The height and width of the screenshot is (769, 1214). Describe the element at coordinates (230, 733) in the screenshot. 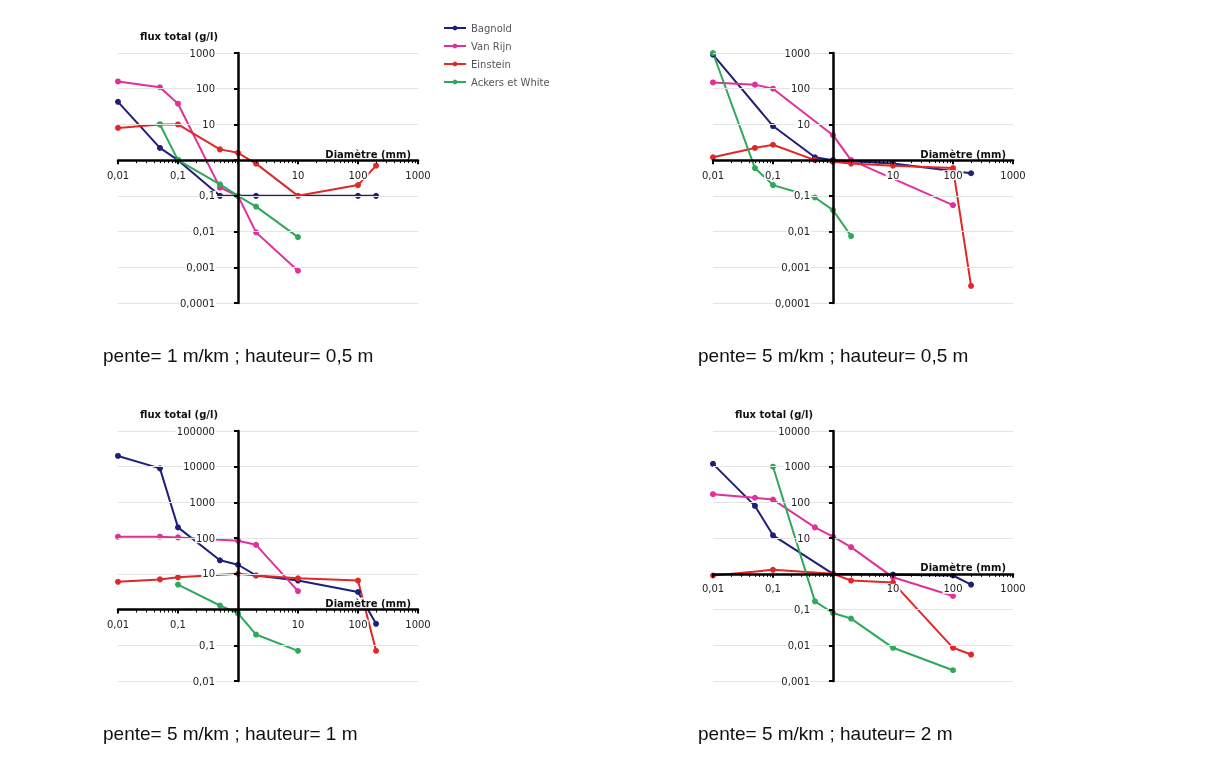

I see `text: pente= 5 m/km ; hauteur= 1 m` at that location.